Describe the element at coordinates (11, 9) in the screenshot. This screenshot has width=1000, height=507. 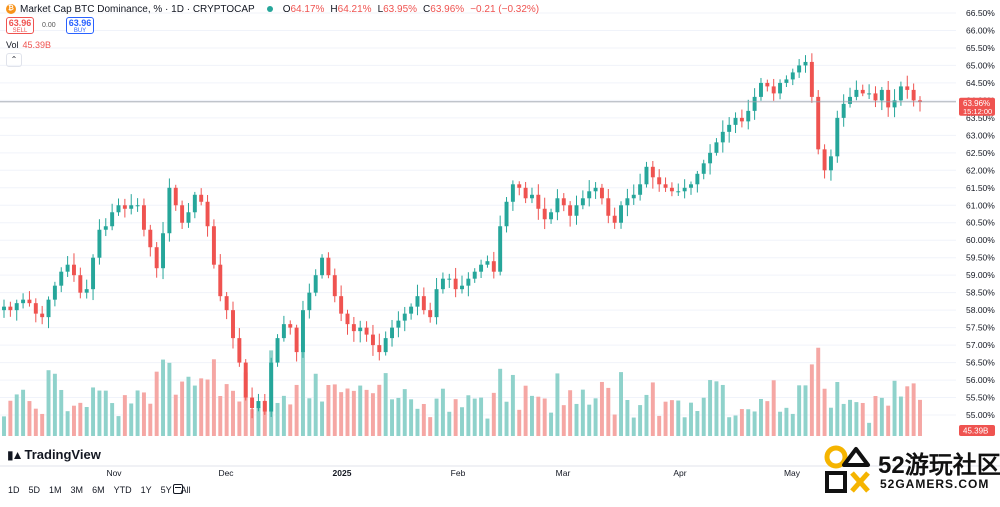
I see `bitcoin-icon: ₿` at that location.